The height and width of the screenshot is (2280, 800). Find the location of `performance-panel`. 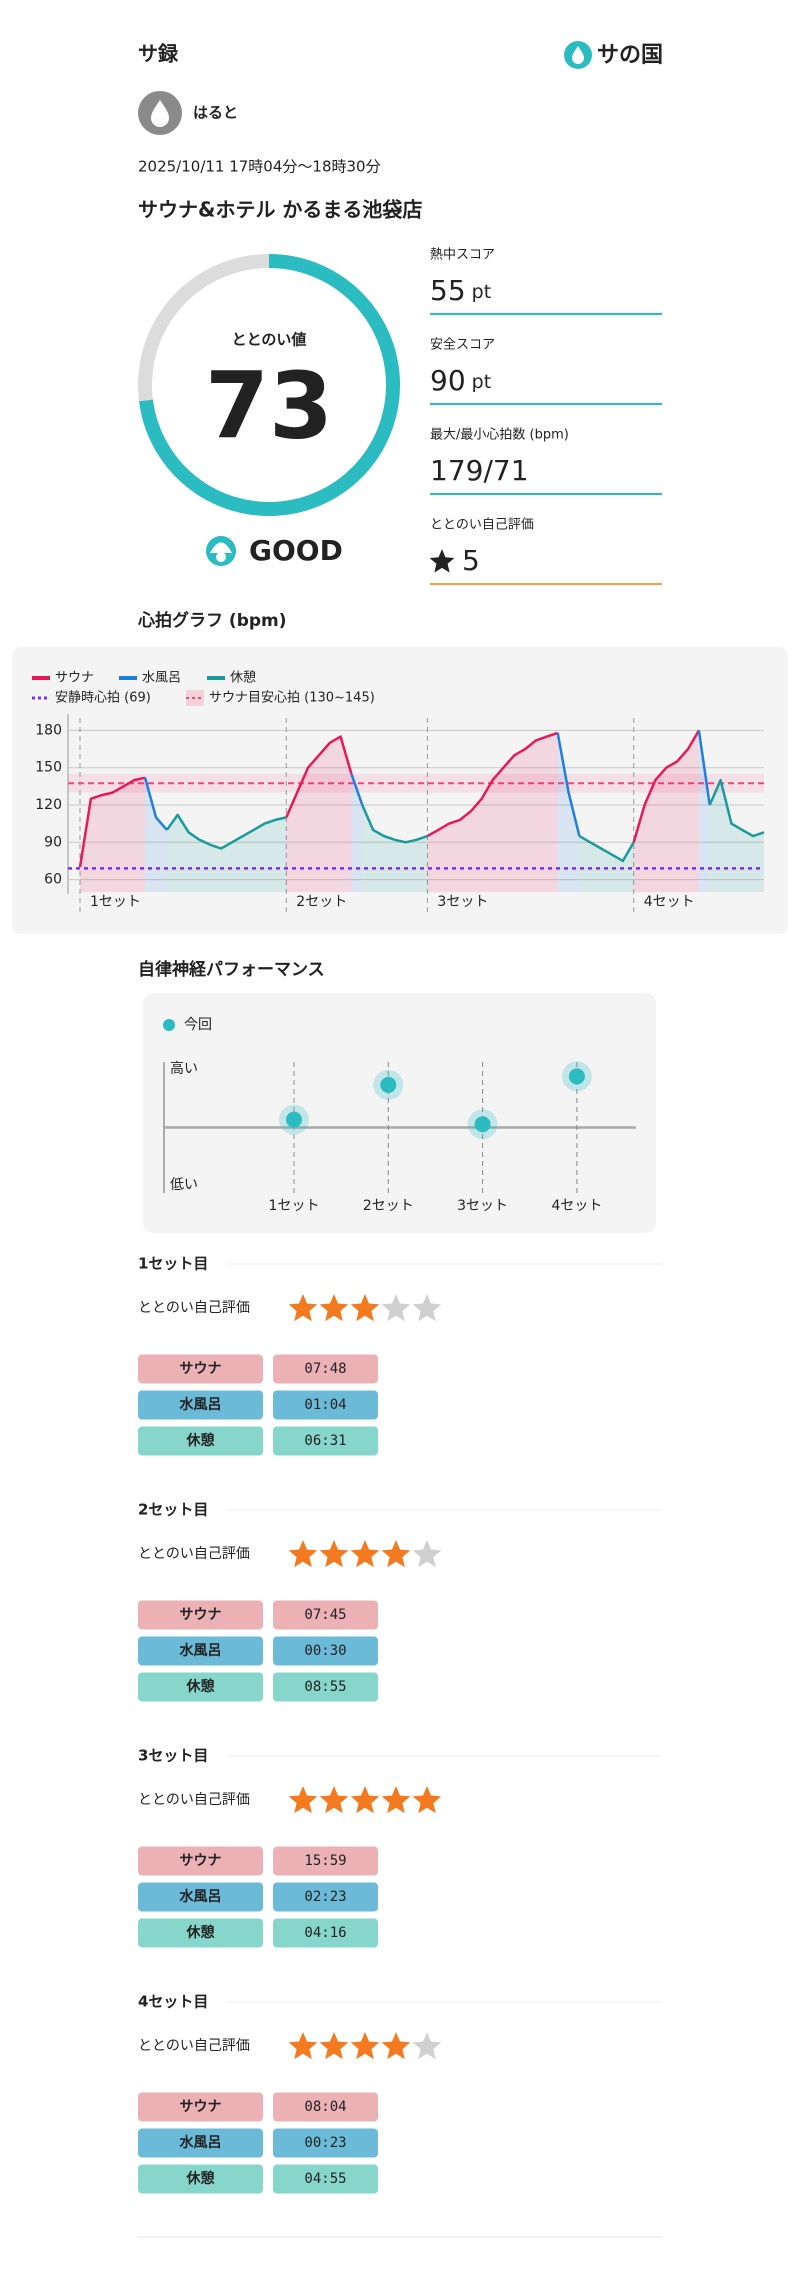

performance-panel is located at coordinates (399, 1113).